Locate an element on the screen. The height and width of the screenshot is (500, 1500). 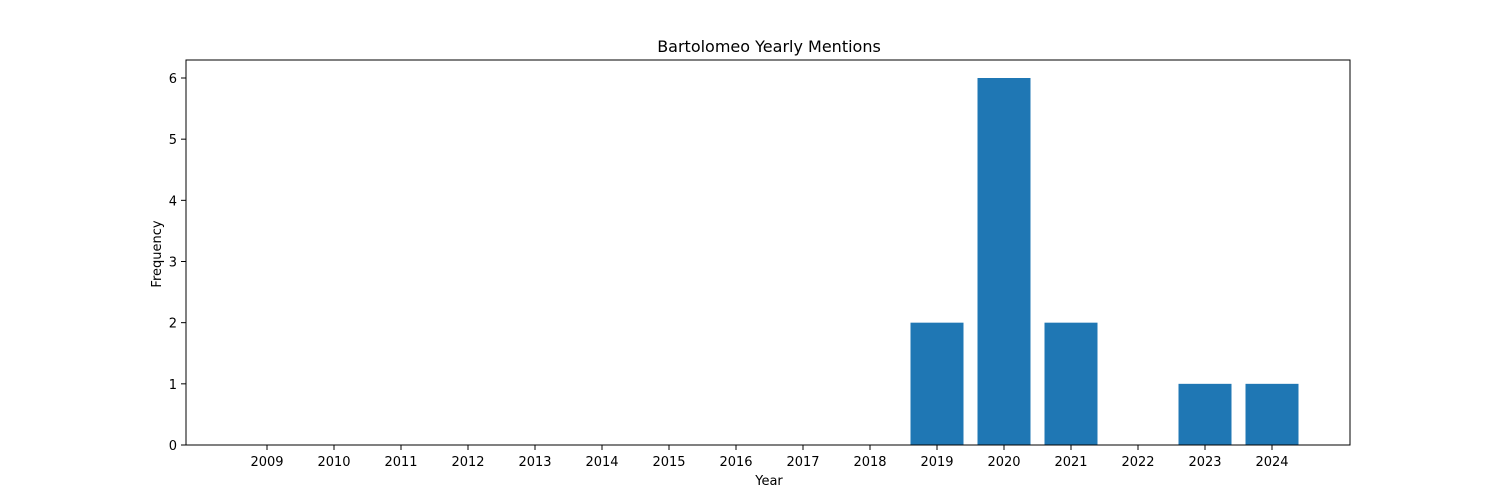
x-tick-label-2013: 2013 is located at coordinates (534, 462).